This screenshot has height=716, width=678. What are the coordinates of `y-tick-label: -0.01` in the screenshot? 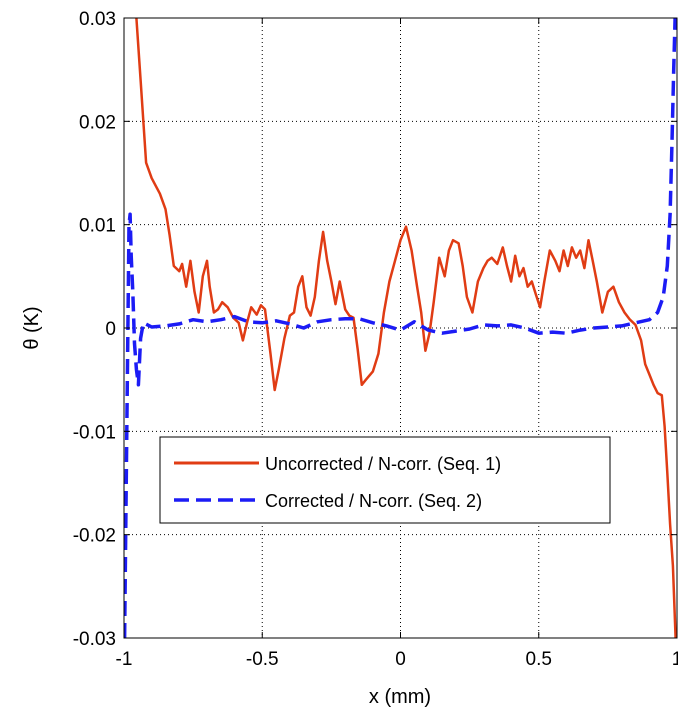 It's located at (94, 432).